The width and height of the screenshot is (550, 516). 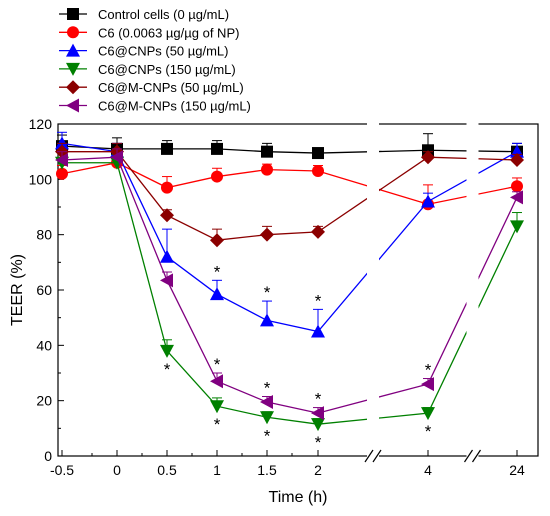 I want to click on y-axis: 0 20 40 60 80 100 120, so click(x=46, y=290).